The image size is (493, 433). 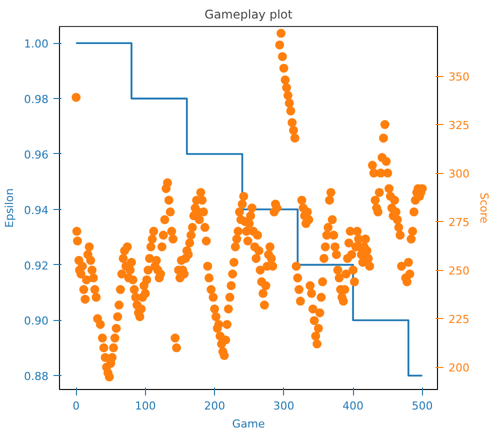 I want to click on y2-tick-label: 350, so click(x=459, y=77).